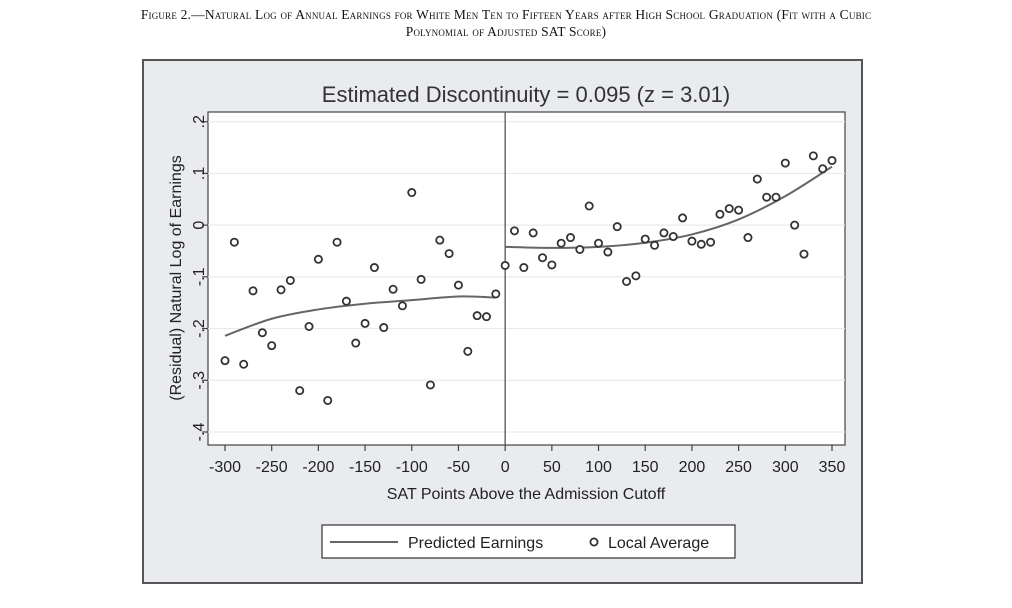 Image resolution: width=1012 pixels, height=608 pixels. Describe the element at coordinates (692, 467) in the screenshot. I see `x-tick-label: 200` at that location.